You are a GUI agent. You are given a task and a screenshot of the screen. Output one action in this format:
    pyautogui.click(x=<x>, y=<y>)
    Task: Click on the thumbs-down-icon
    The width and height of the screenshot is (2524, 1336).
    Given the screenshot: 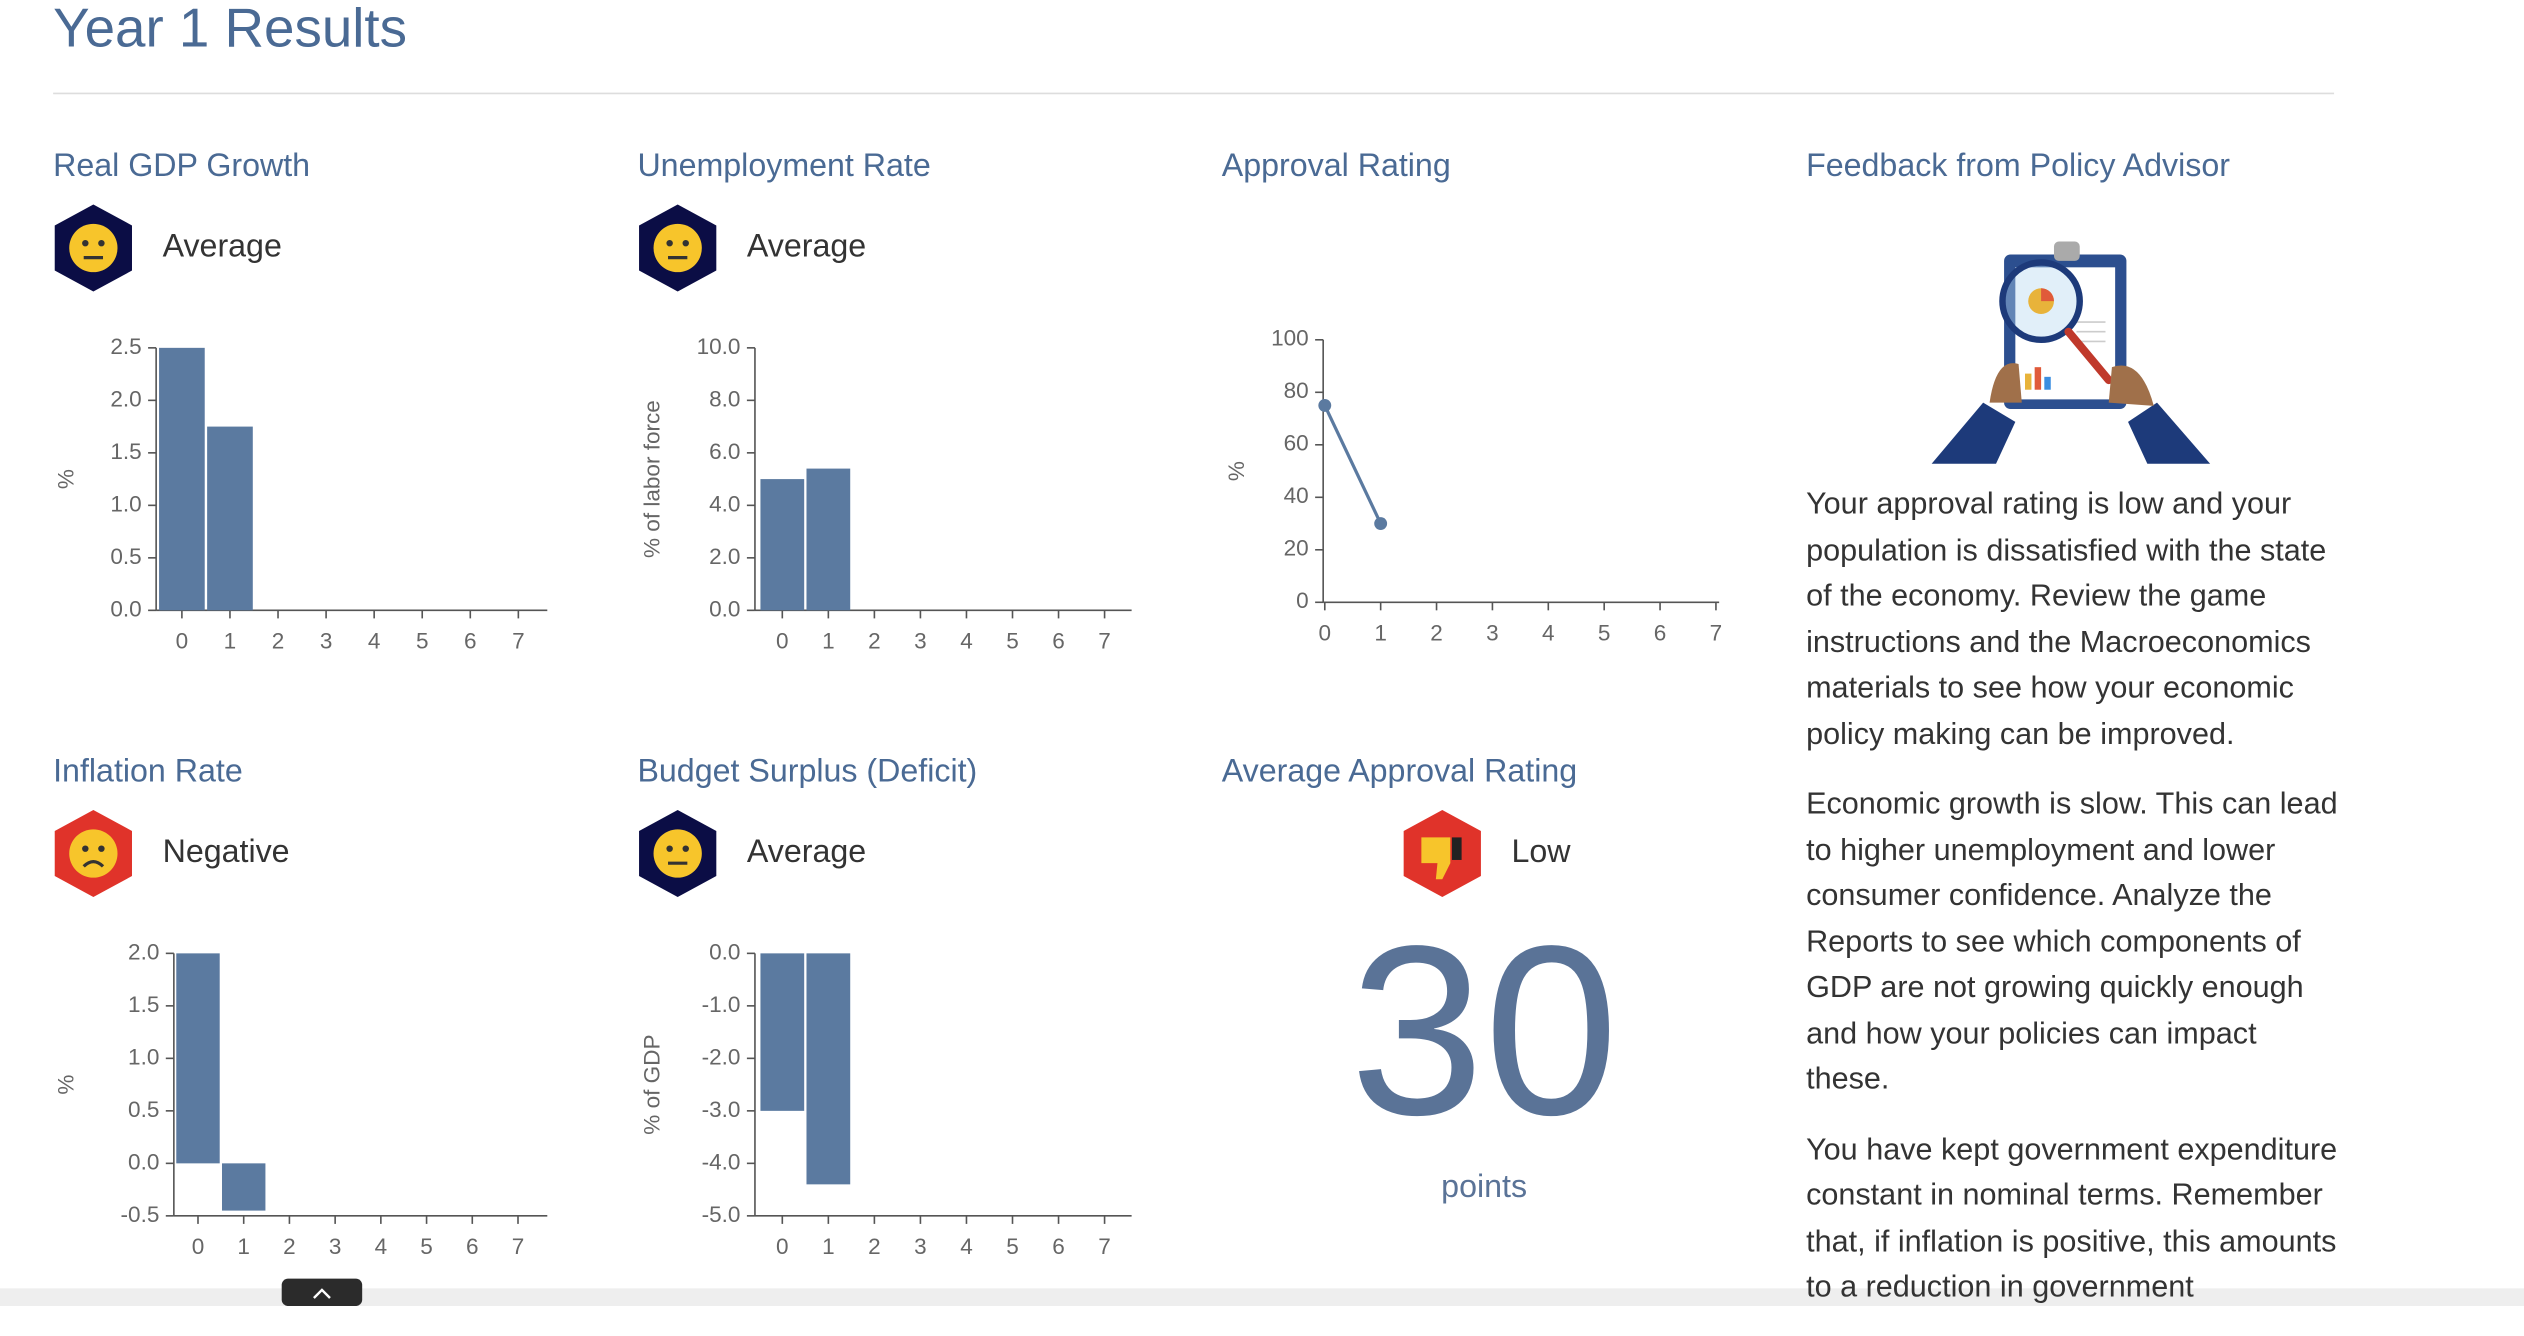 What is the action you would take?
    pyautogui.click(x=1442, y=853)
    